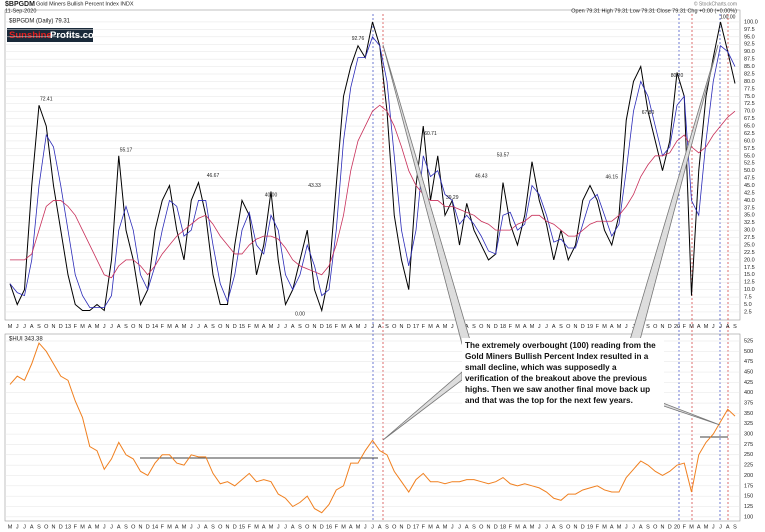 The width and height of the screenshot is (765, 532). I want to click on x-tick-label: 13, so click(68, 327).